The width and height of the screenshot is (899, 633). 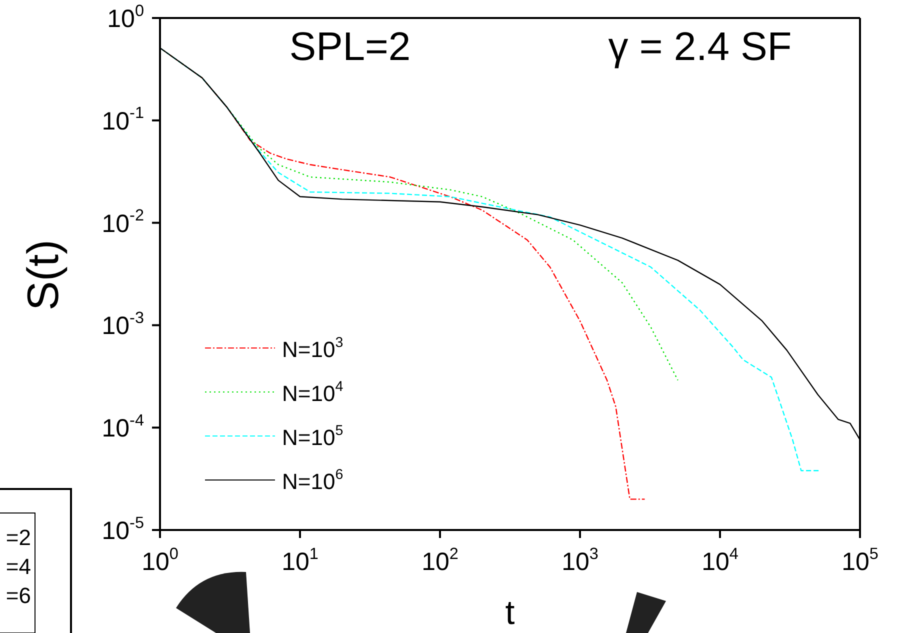 I want to click on annotation: γ = 2.4 SF, so click(x=700, y=47).